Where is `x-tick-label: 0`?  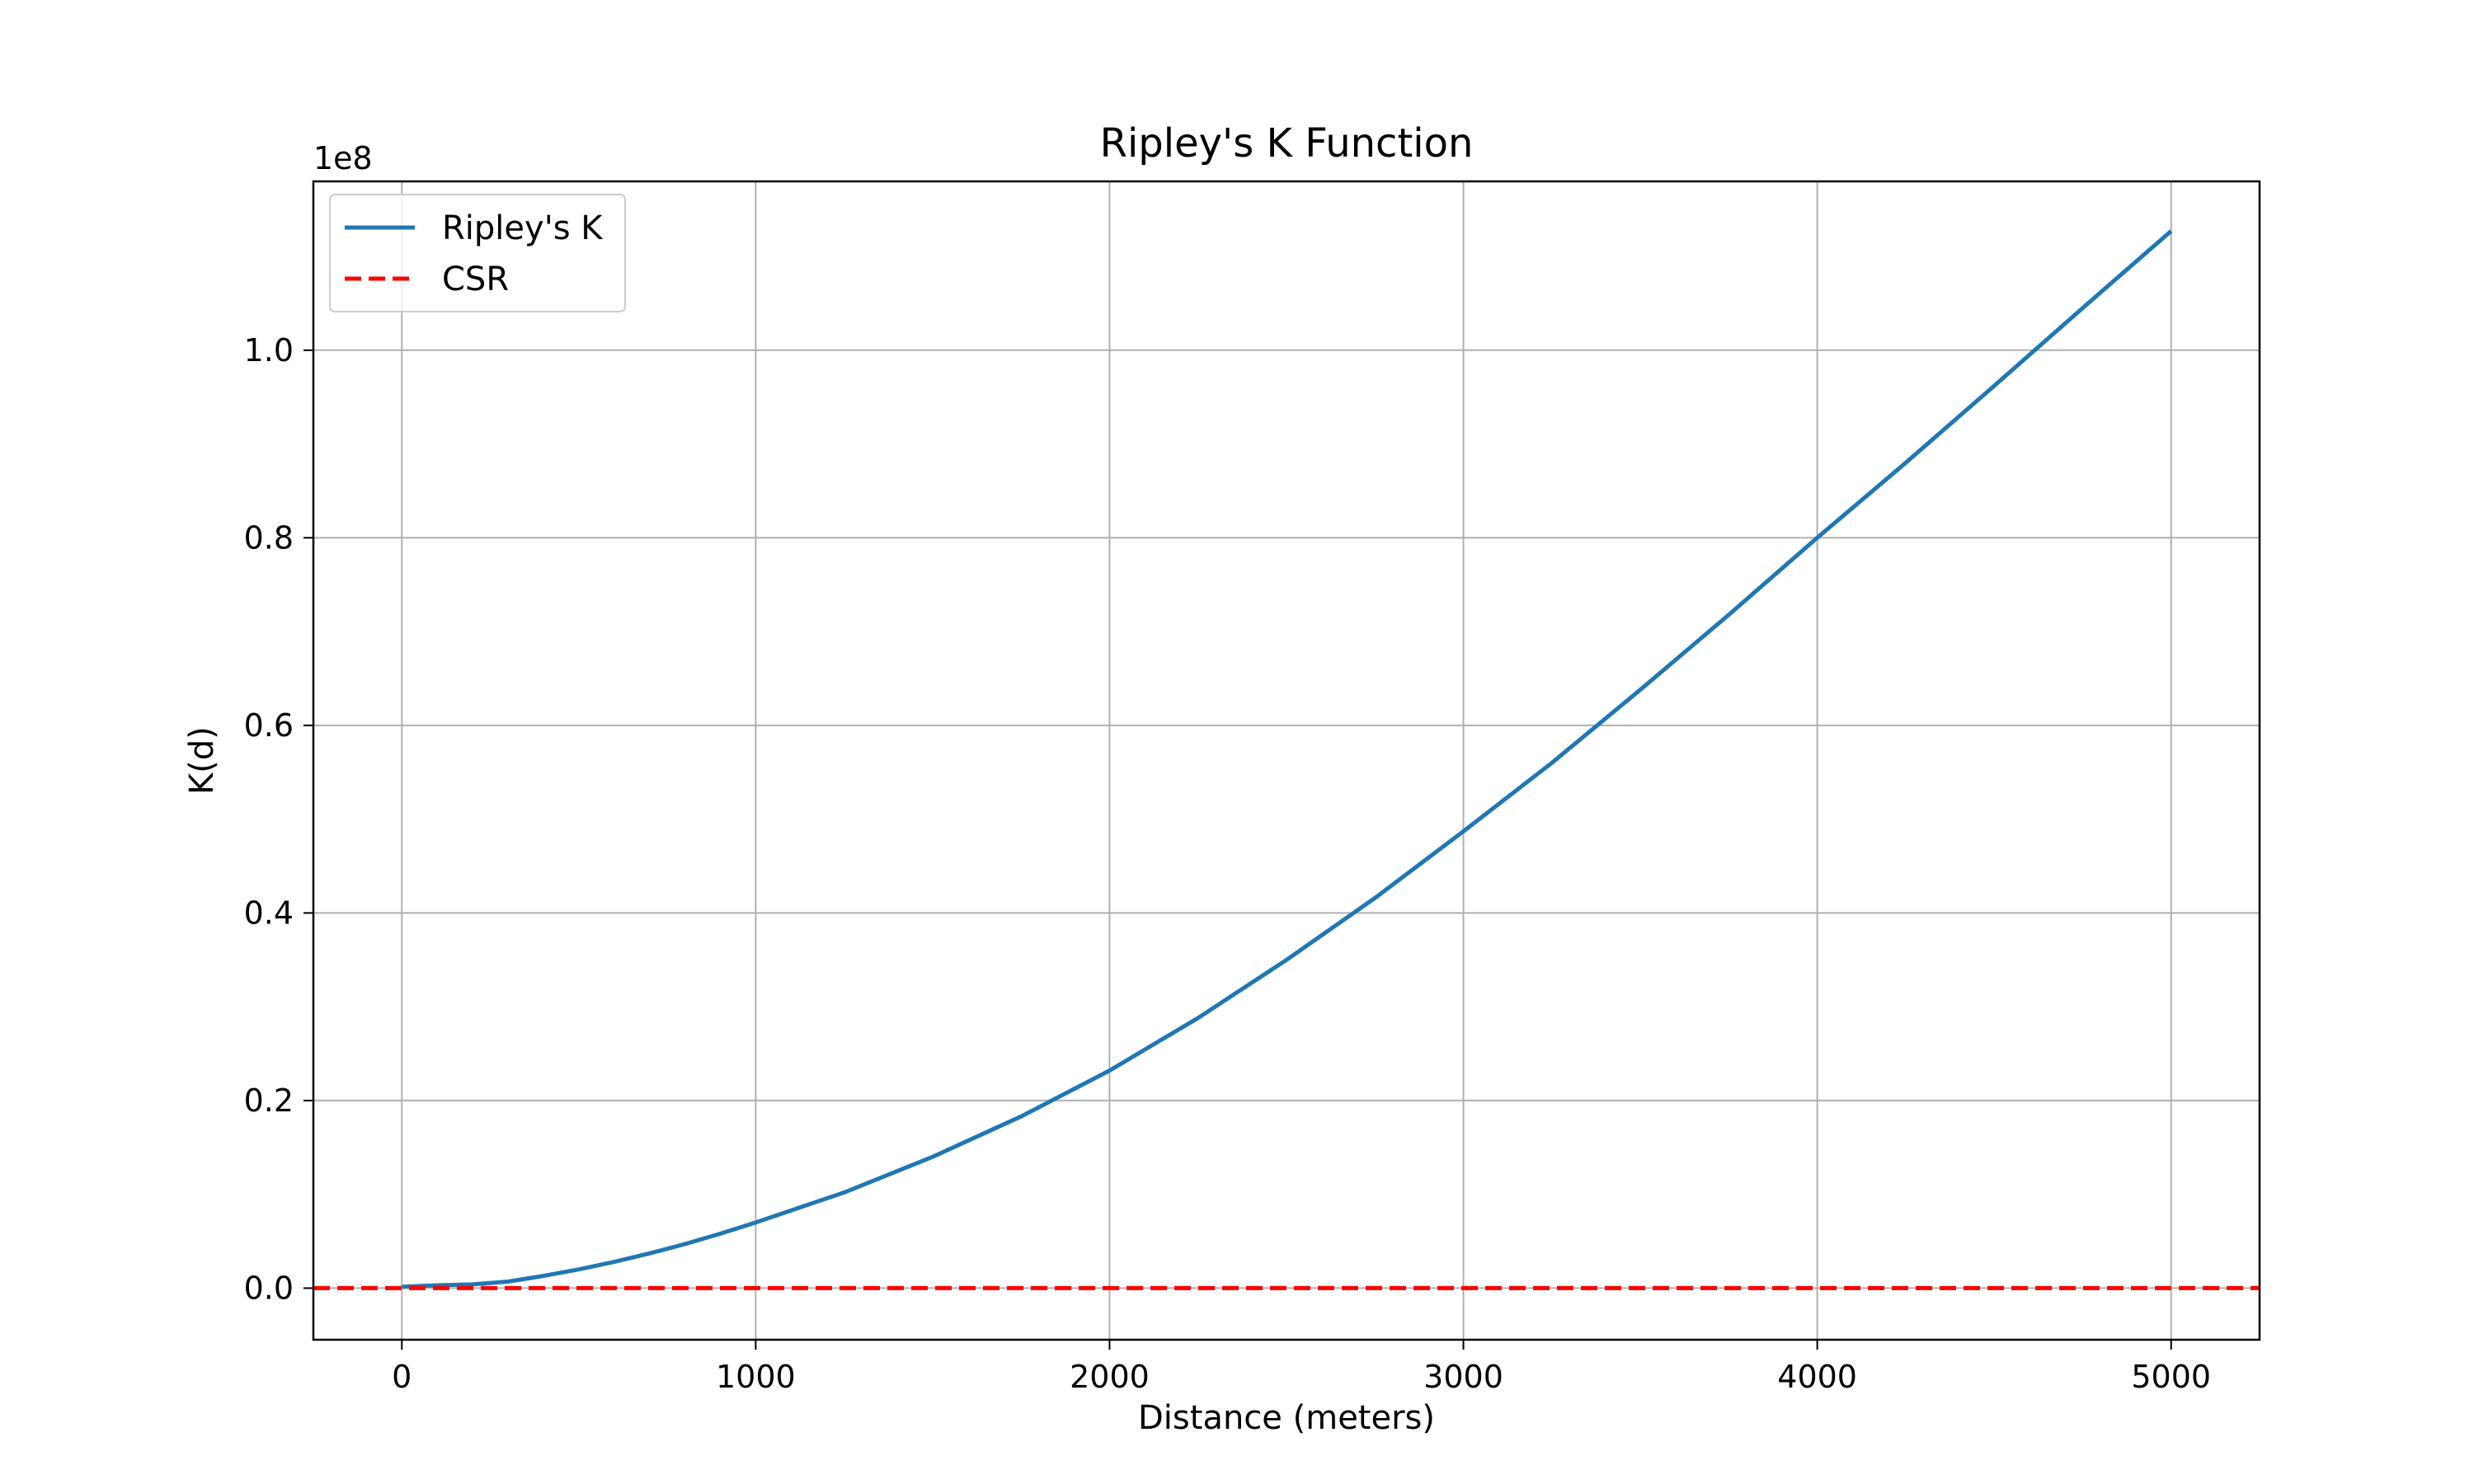
x-tick-label: 0 is located at coordinates (402, 1377).